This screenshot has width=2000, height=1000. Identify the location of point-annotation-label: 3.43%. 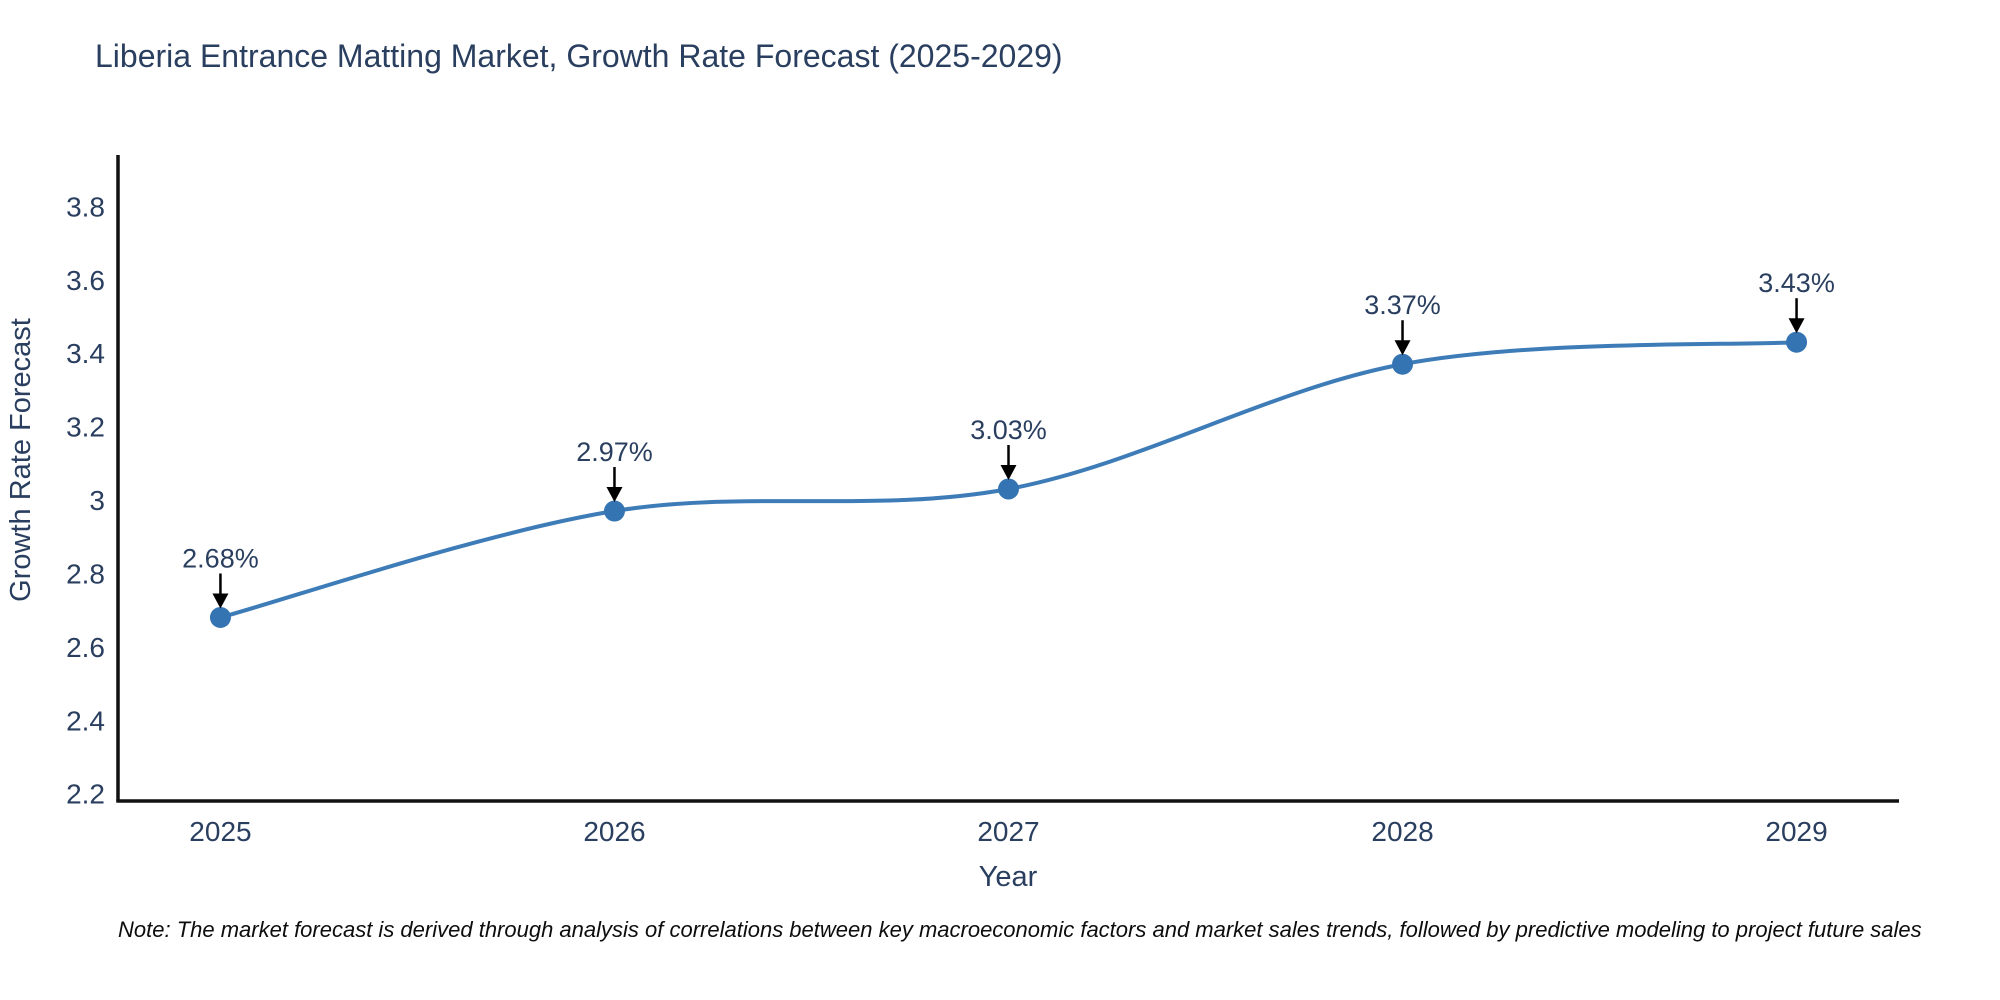
(1796, 283).